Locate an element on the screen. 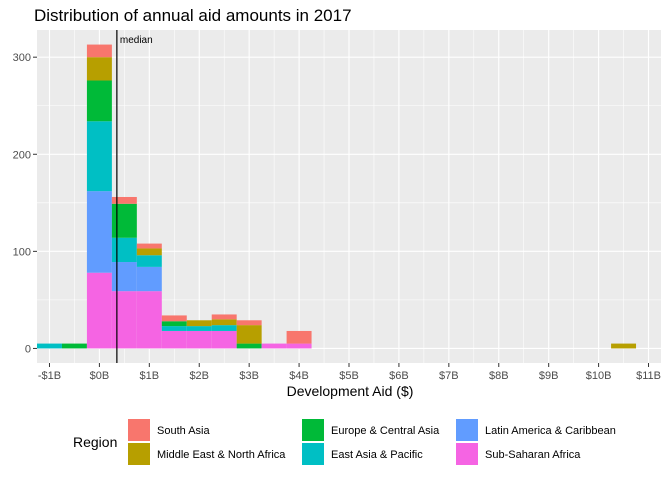 The image size is (672, 485). x-tick-label: $6B is located at coordinates (399, 376).